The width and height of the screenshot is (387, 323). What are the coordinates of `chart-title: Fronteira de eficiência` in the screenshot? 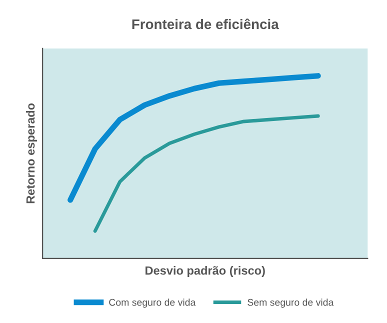 It's located at (205, 24).